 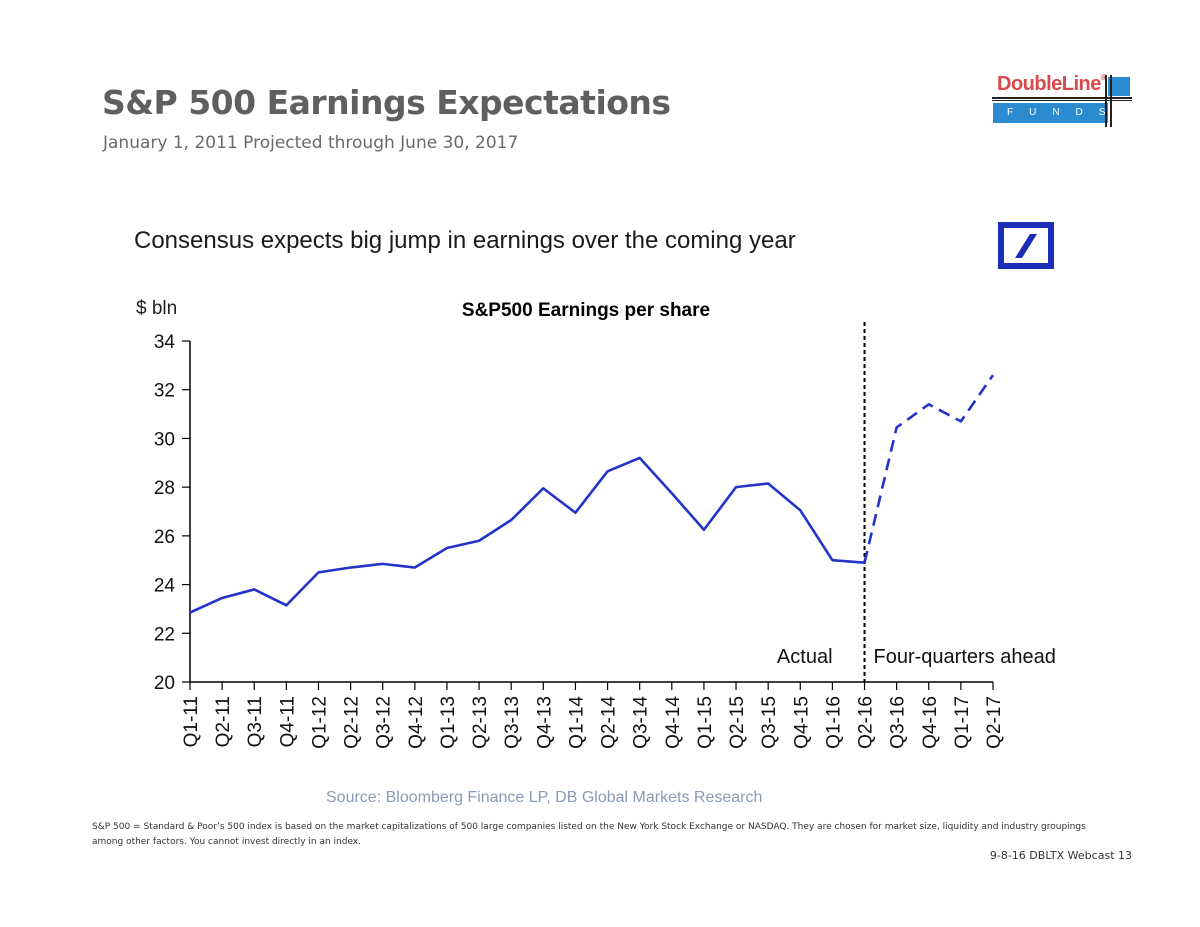 I want to click on slide-title: S&P 500 Earnings Expectations, so click(x=386, y=102).